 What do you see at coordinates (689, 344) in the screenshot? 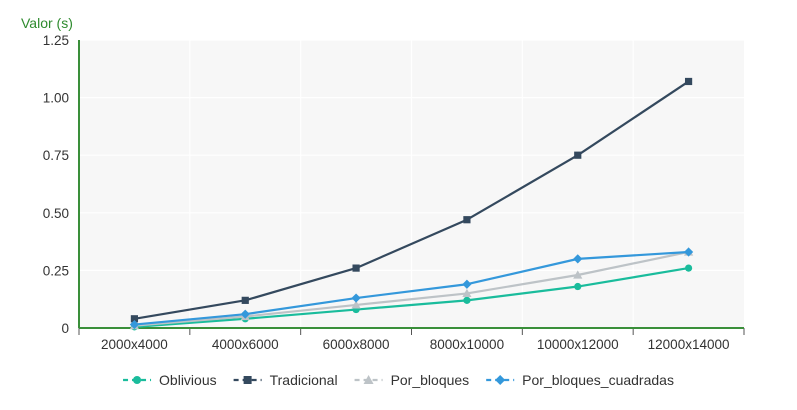
I see `x-tick-label: 12000x14000` at bounding box center [689, 344].